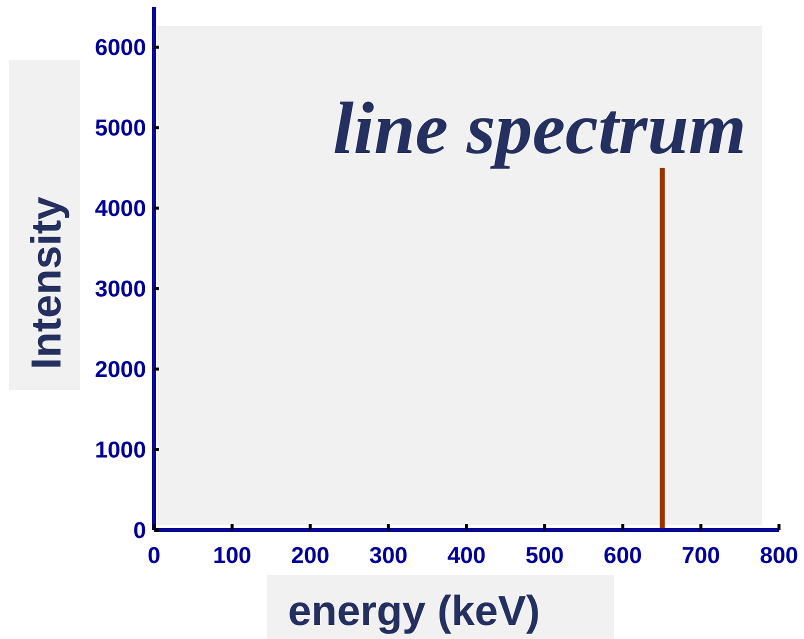  What do you see at coordinates (120, 208) in the screenshot?
I see `y-tick-label: 4000` at bounding box center [120, 208].